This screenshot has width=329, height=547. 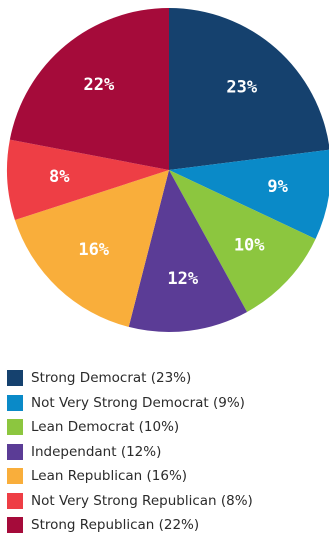 I want to click on data-label-strong-republican: 22%, so click(x=99, y=85).